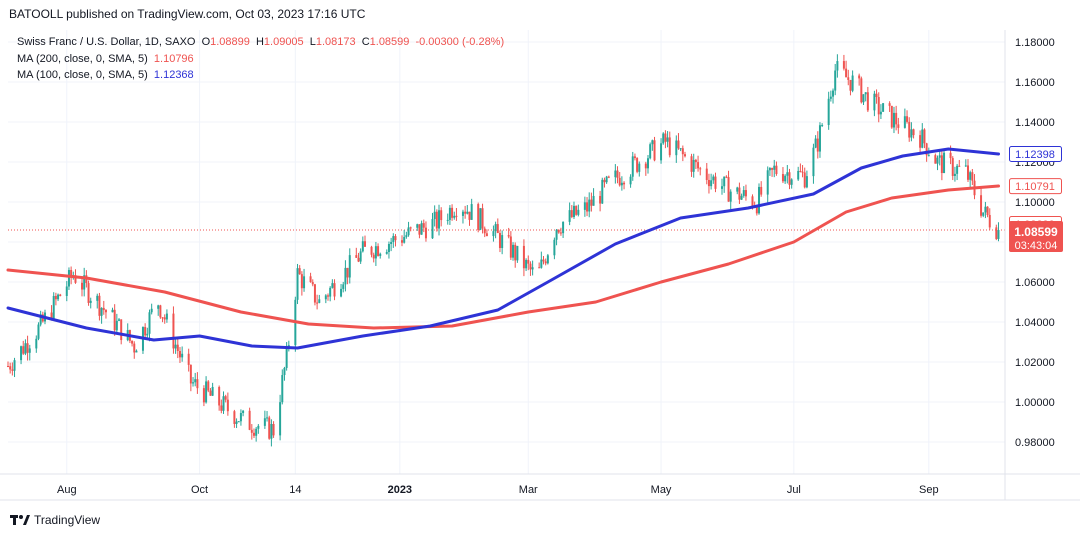 This screenshot has width=1080, height=538. Describe the element at coordinates (105, 75) in the screenshot. I see `legend-ma100-row: MA (100, close, 0, SMA, 5) 1.12368` at that location.